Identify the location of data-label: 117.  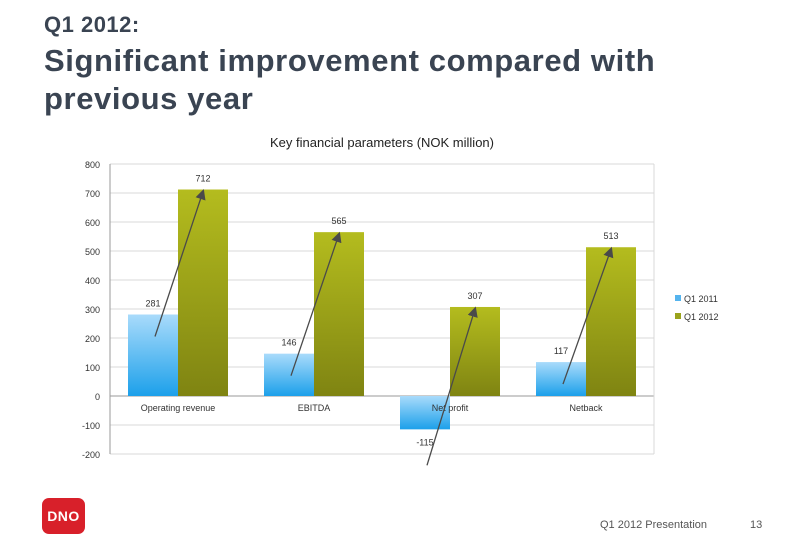
(561, 351).